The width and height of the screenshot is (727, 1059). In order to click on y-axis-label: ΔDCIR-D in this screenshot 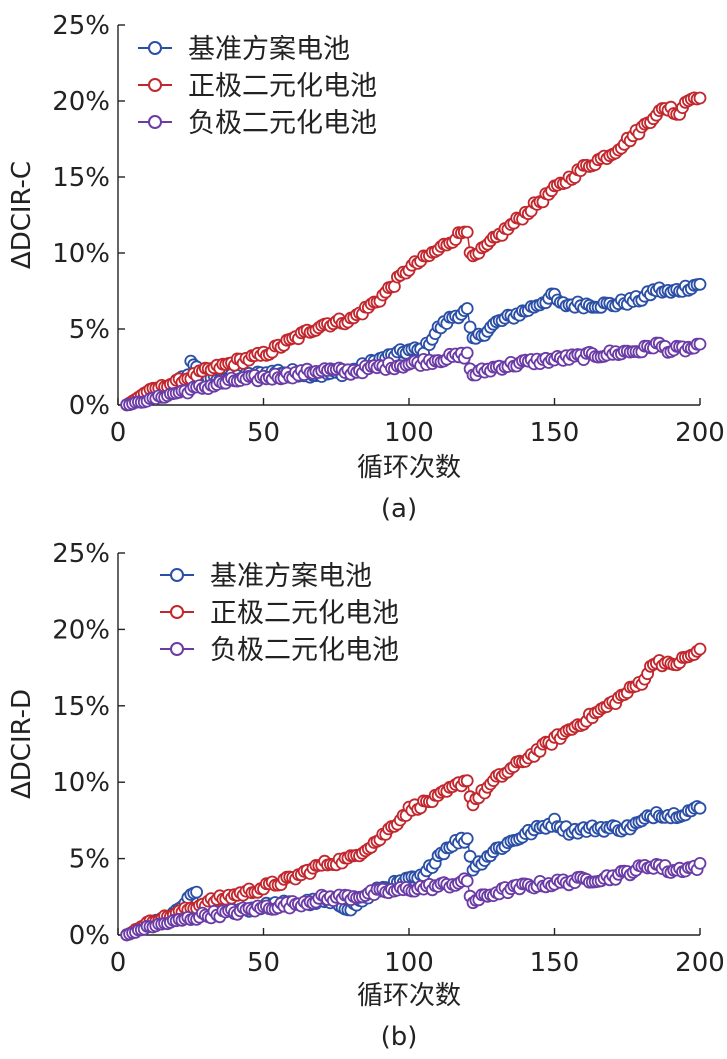, I will do `click(22, 744)`.